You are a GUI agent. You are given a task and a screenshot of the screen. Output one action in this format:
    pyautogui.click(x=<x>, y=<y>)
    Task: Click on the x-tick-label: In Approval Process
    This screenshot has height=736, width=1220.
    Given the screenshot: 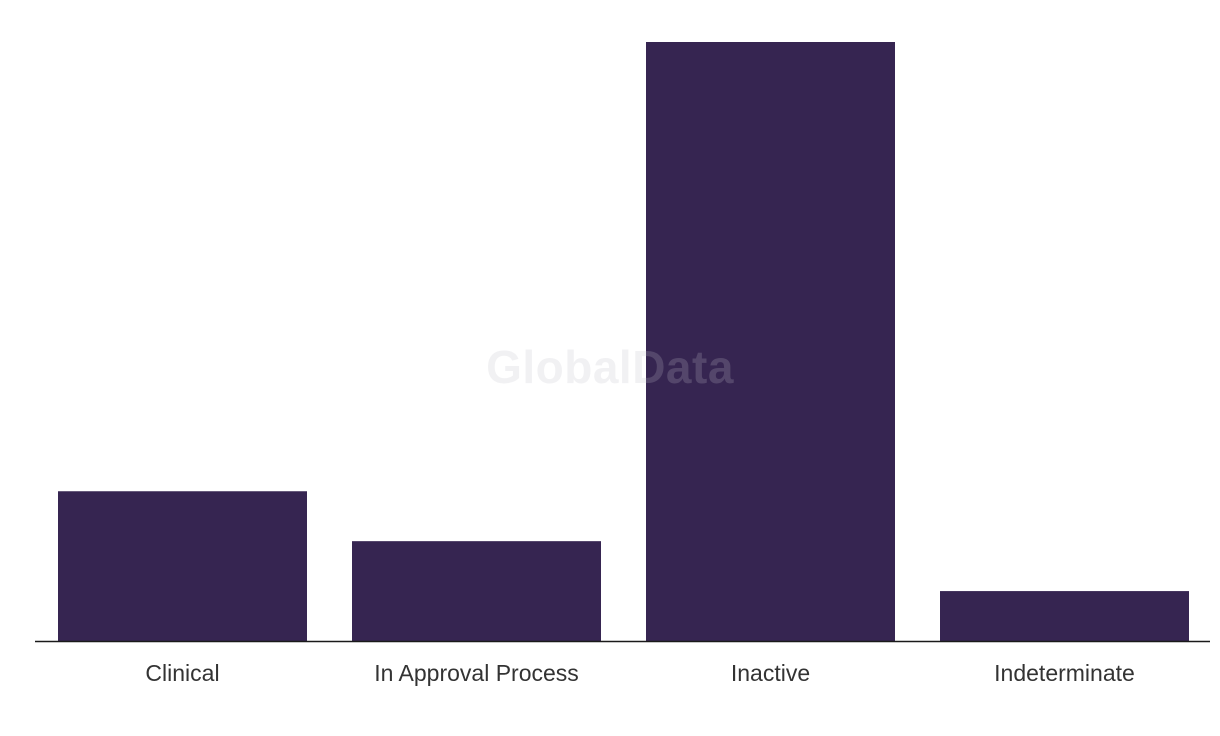 What is the action you would take?
    pyautogui.click(x=476, y=673)
    